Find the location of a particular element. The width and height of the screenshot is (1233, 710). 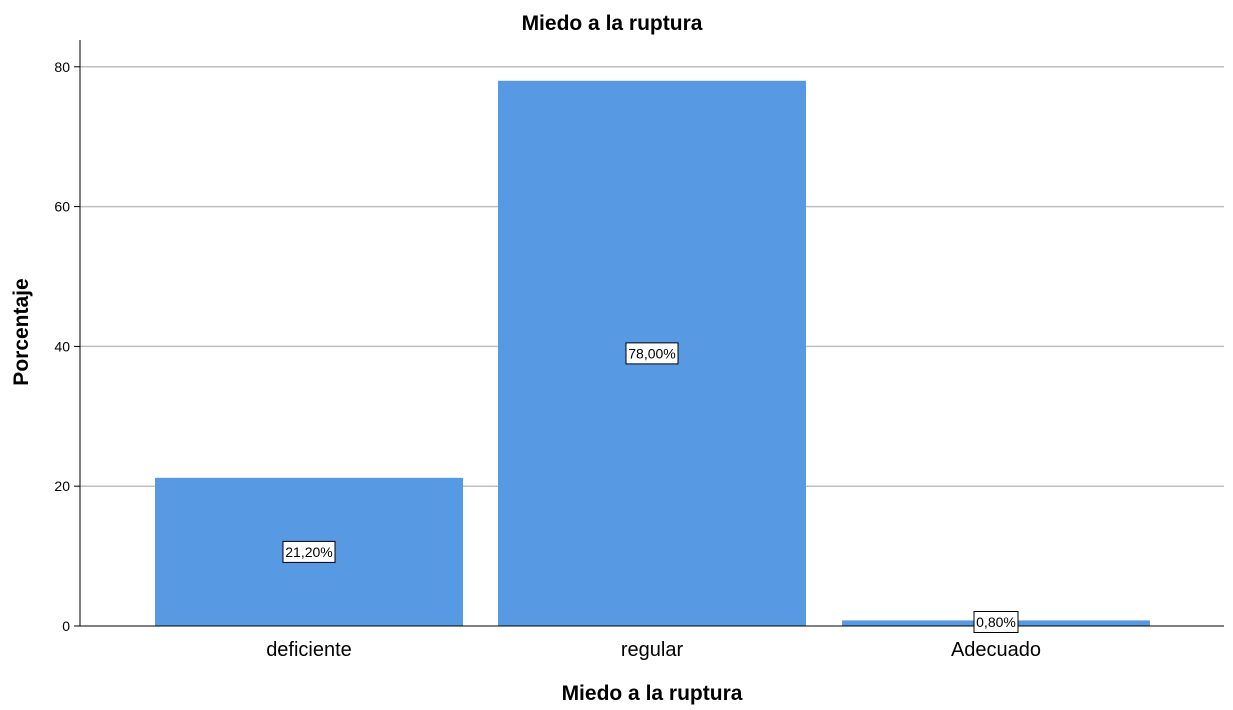

data-label: 78,00% is located at coordinates (651, 353).